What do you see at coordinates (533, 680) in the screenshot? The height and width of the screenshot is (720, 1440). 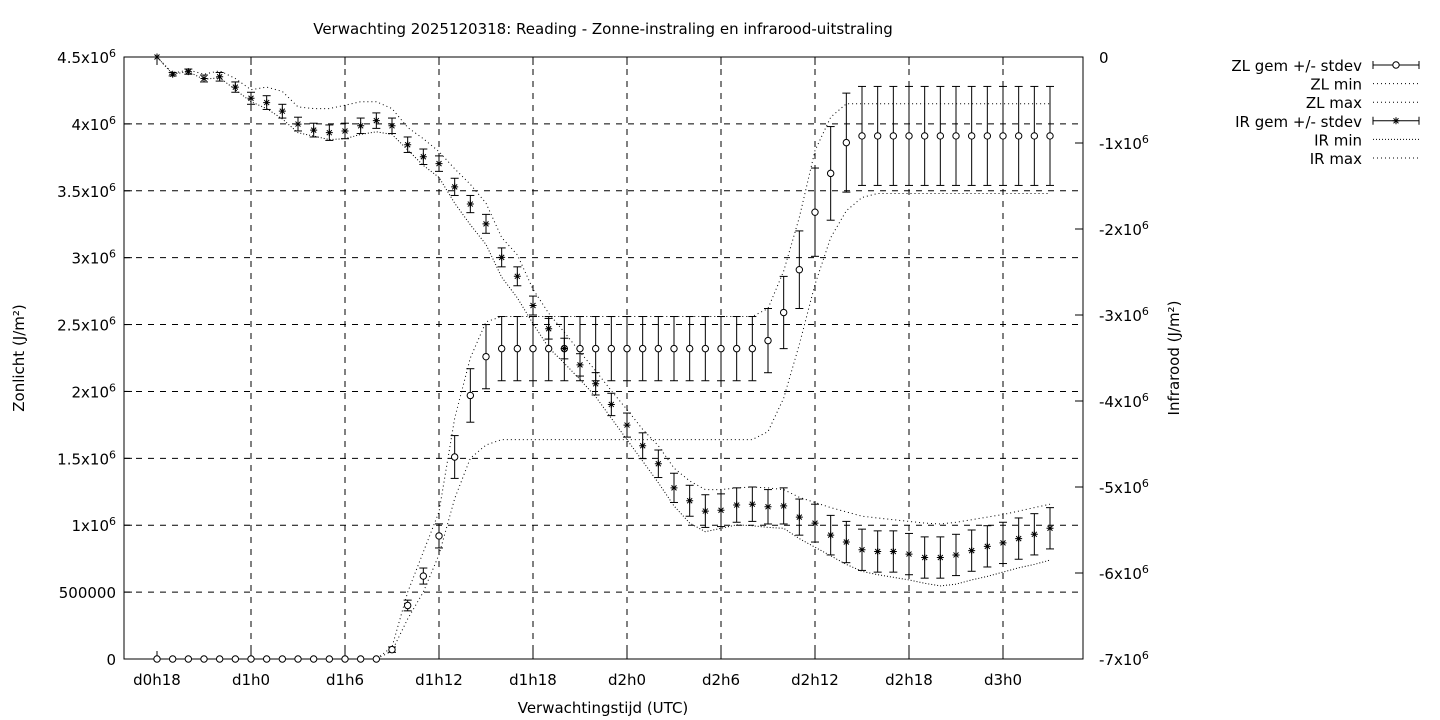 I see `x-tick-label: d1h18` at bounding box center [533, 680].